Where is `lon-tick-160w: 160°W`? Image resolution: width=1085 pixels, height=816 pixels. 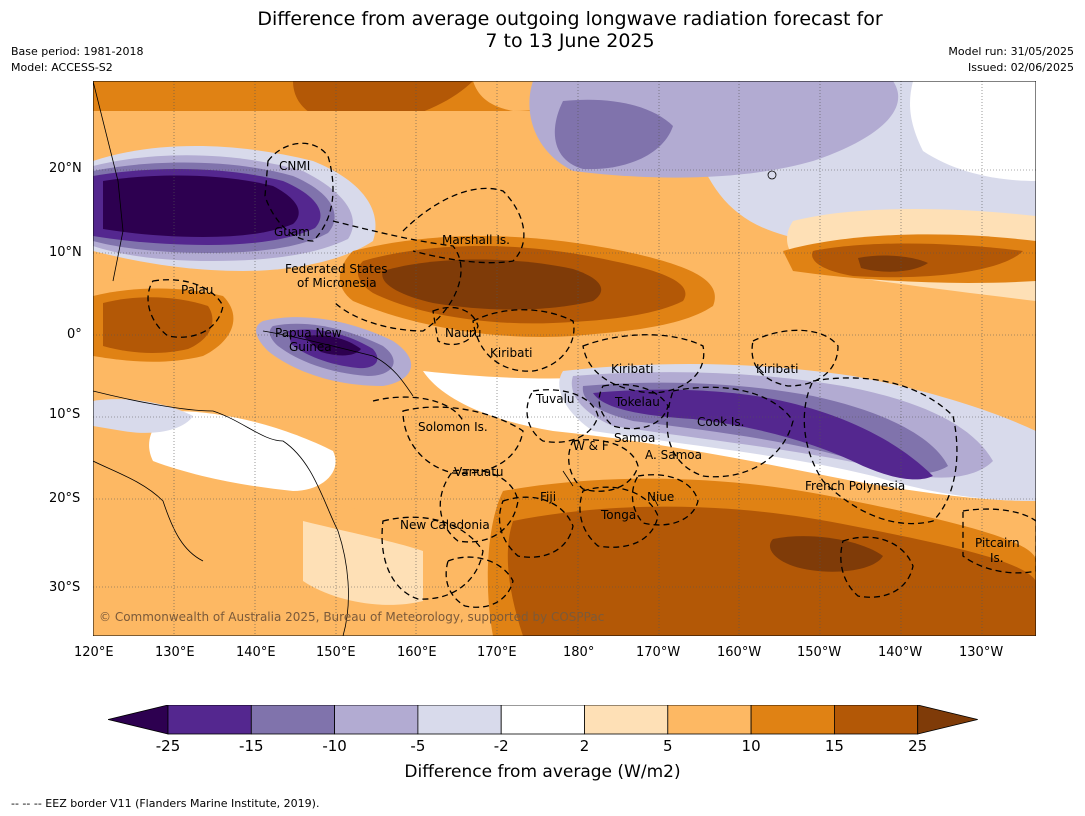 lon-tick-160w: 160°W is located at coordinates (739, 652).